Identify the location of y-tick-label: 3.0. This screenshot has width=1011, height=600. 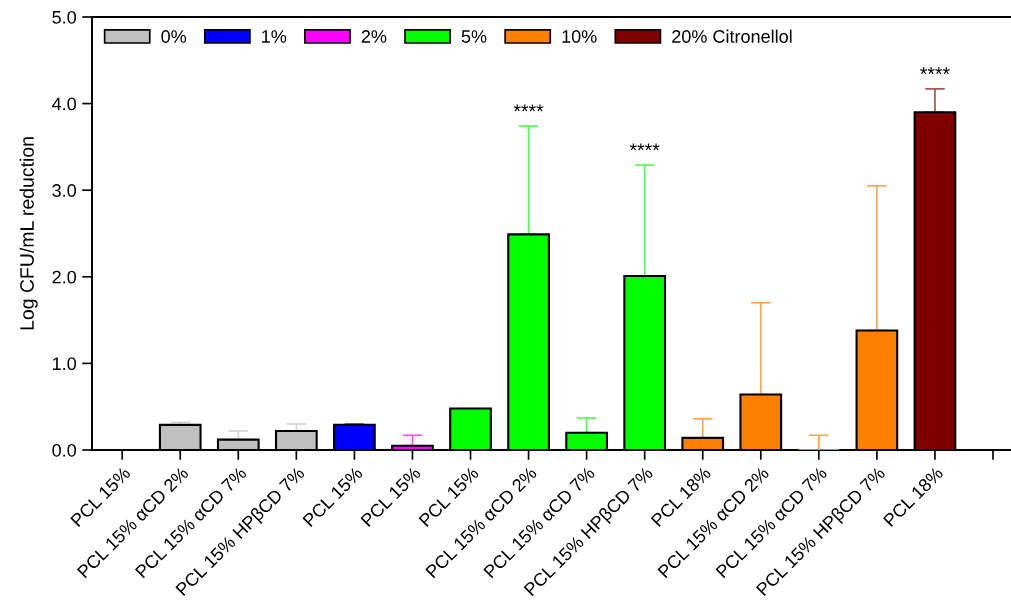
(64, 190).